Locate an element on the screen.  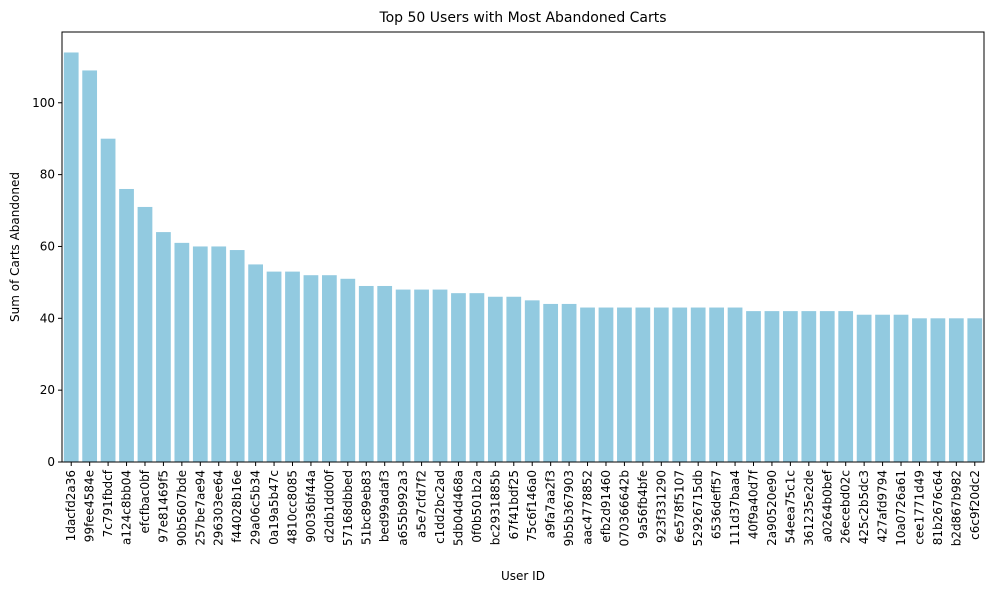
x-tick-label: 67f41bdf25 is located at coordinates (514, 505).